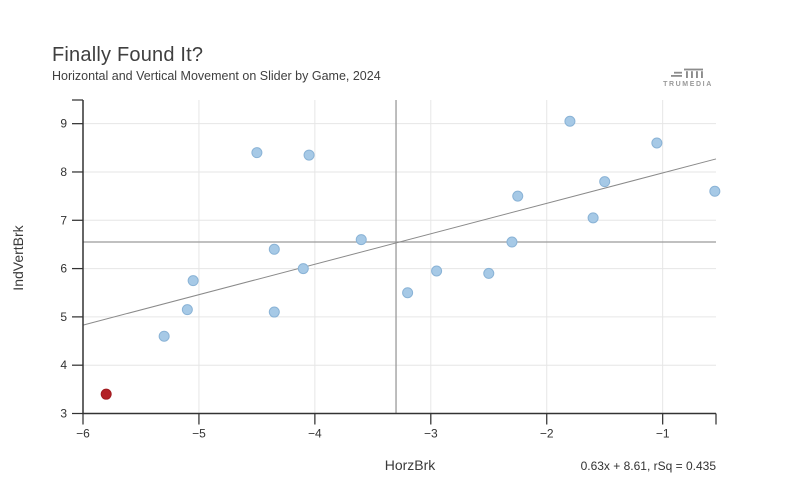  I want to click on trumedia-logo-text: TRUMEDIA, so click(688, 84).